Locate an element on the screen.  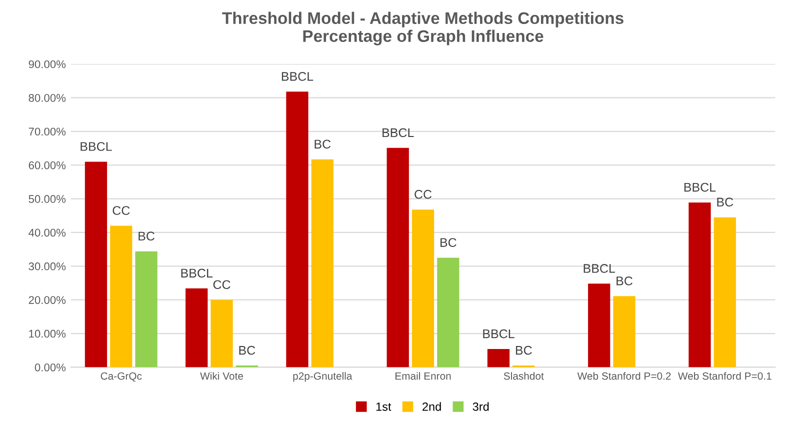
y-tick-label: 80.00% is located at coordinates (47, 98).